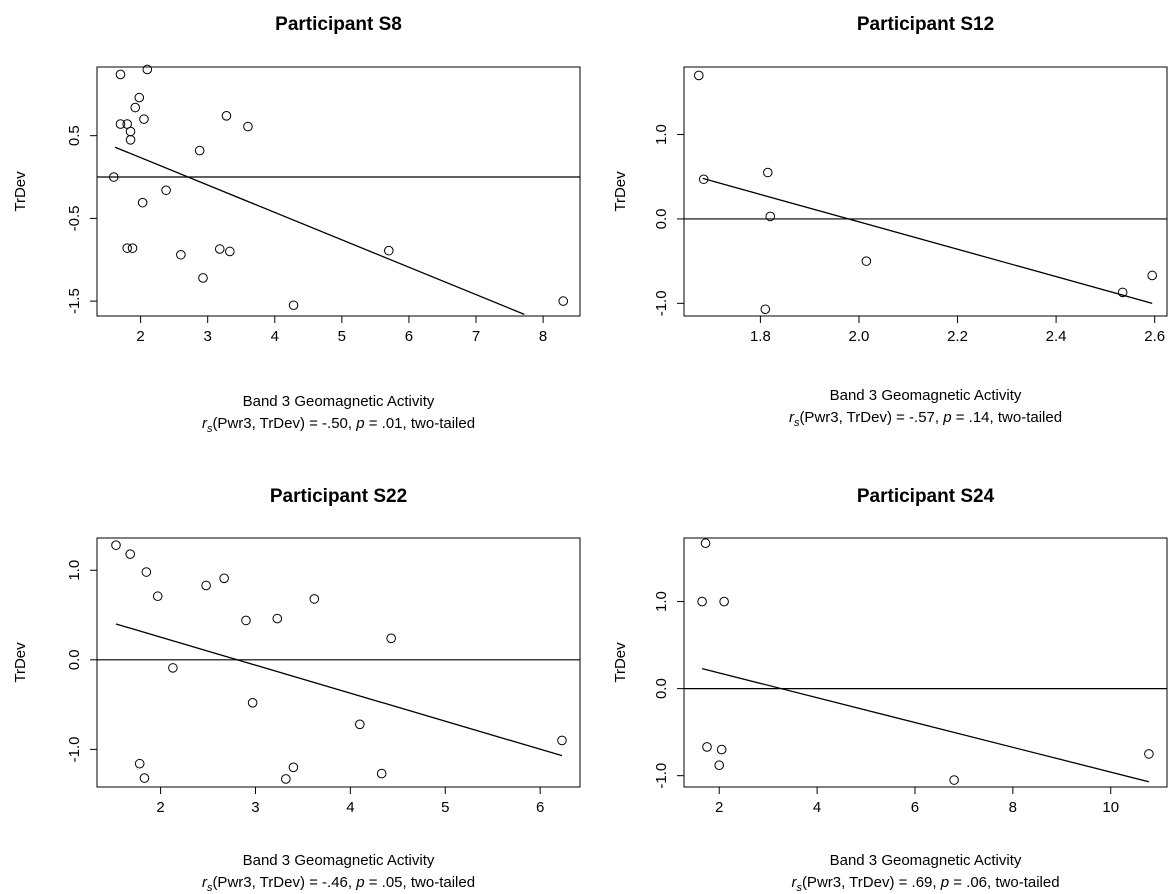 This screenshot has width=1168, height=894. What do you see at coordinates (338, 24) in the screenshot?
I see `panel-title: Participant S8` at bounding box center [338, 24].